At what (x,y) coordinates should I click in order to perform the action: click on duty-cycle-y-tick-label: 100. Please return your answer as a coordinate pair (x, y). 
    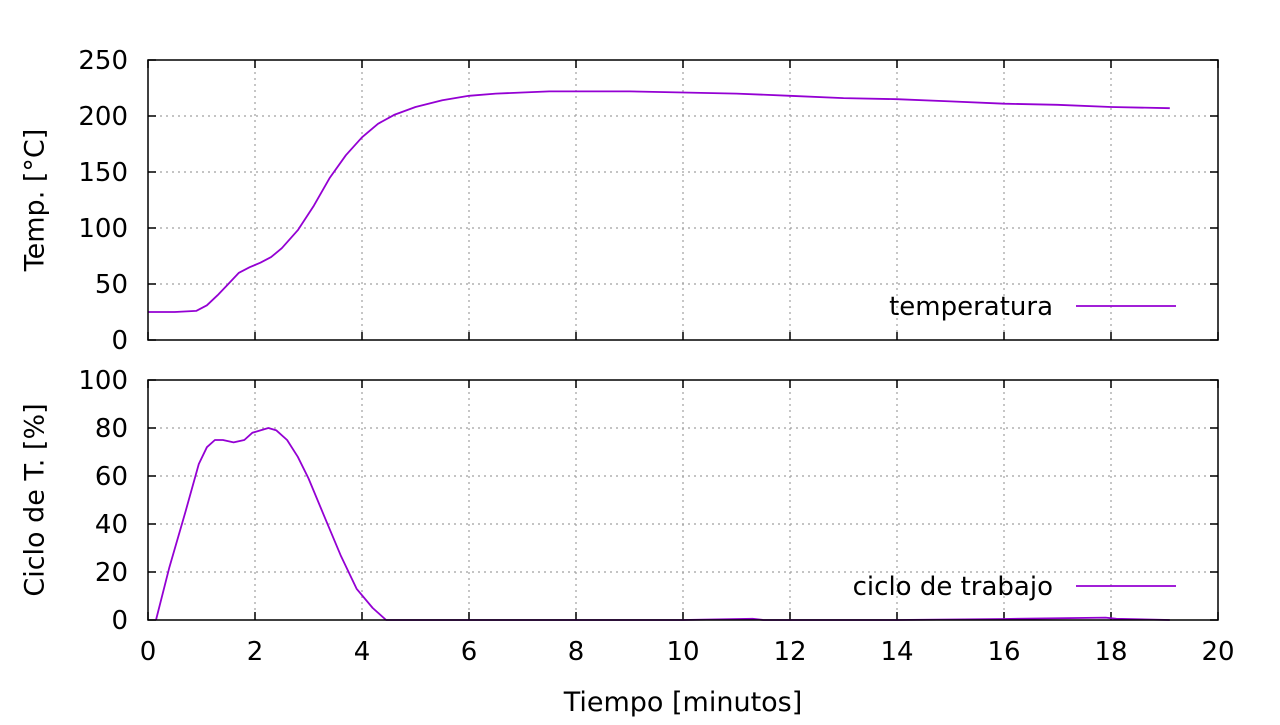
    Looking at the image, I should click on (103, 381).